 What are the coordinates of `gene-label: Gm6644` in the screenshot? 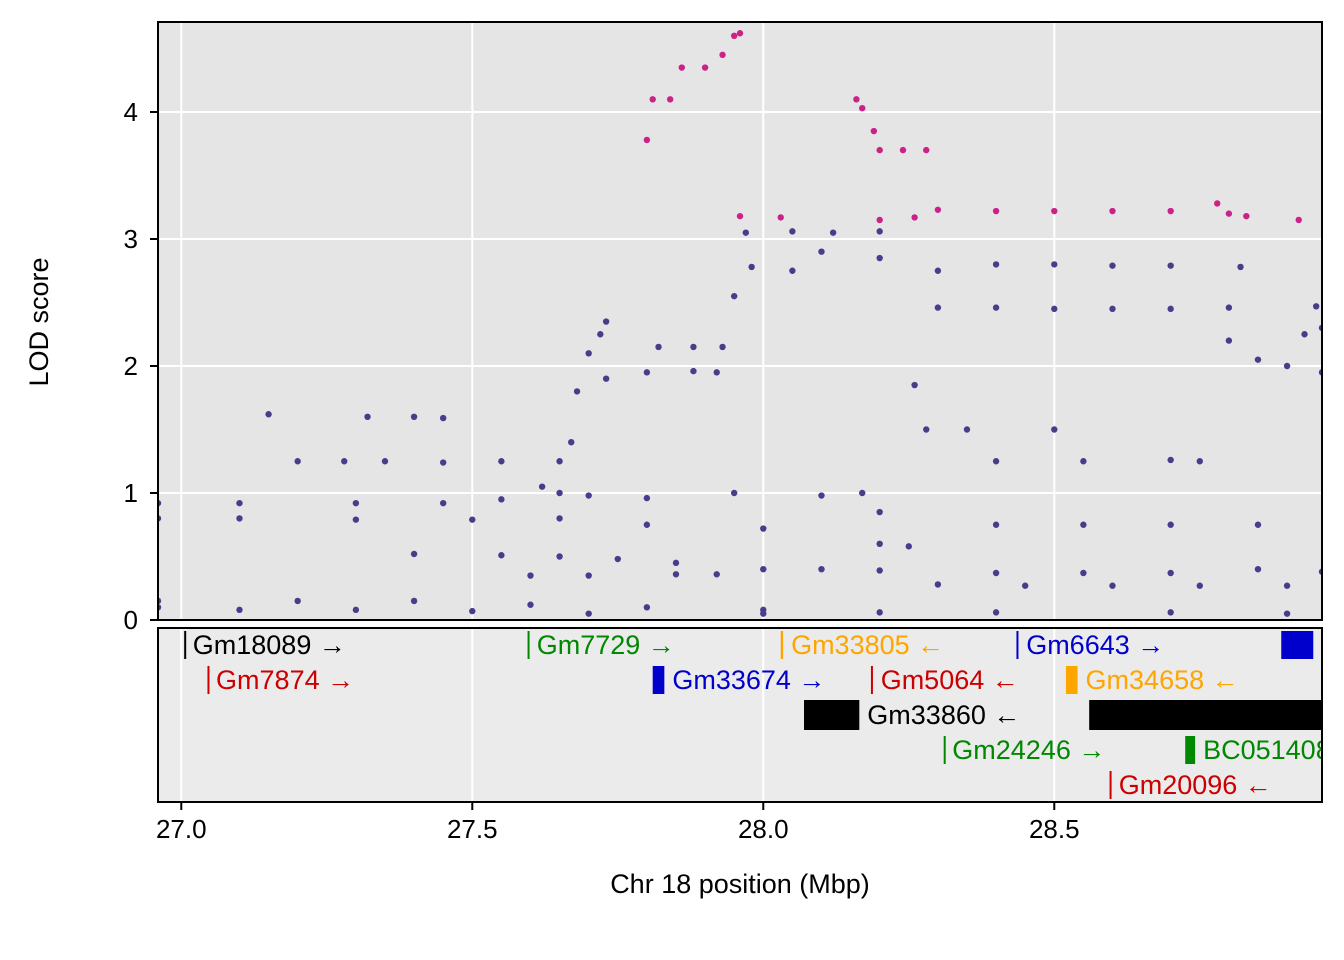 It's located at (1332, 645).